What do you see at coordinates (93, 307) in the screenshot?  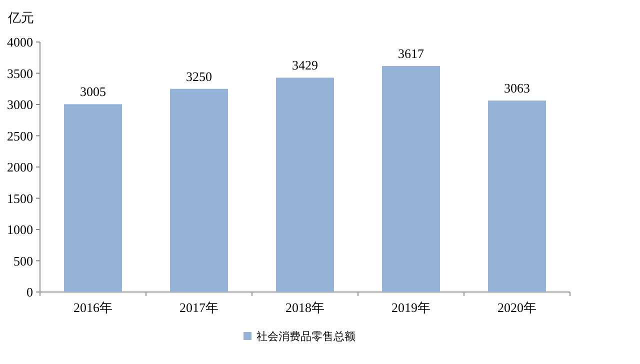 I see `x-tick-label: 2016年` at bounding box center [93, 307].